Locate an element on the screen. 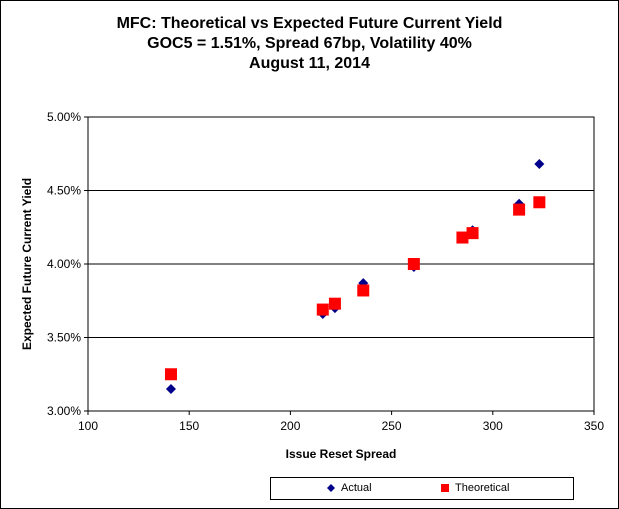 This screenshot has height=509, width=619. x-tick-label: 350 is located at coordinates (594, 426).